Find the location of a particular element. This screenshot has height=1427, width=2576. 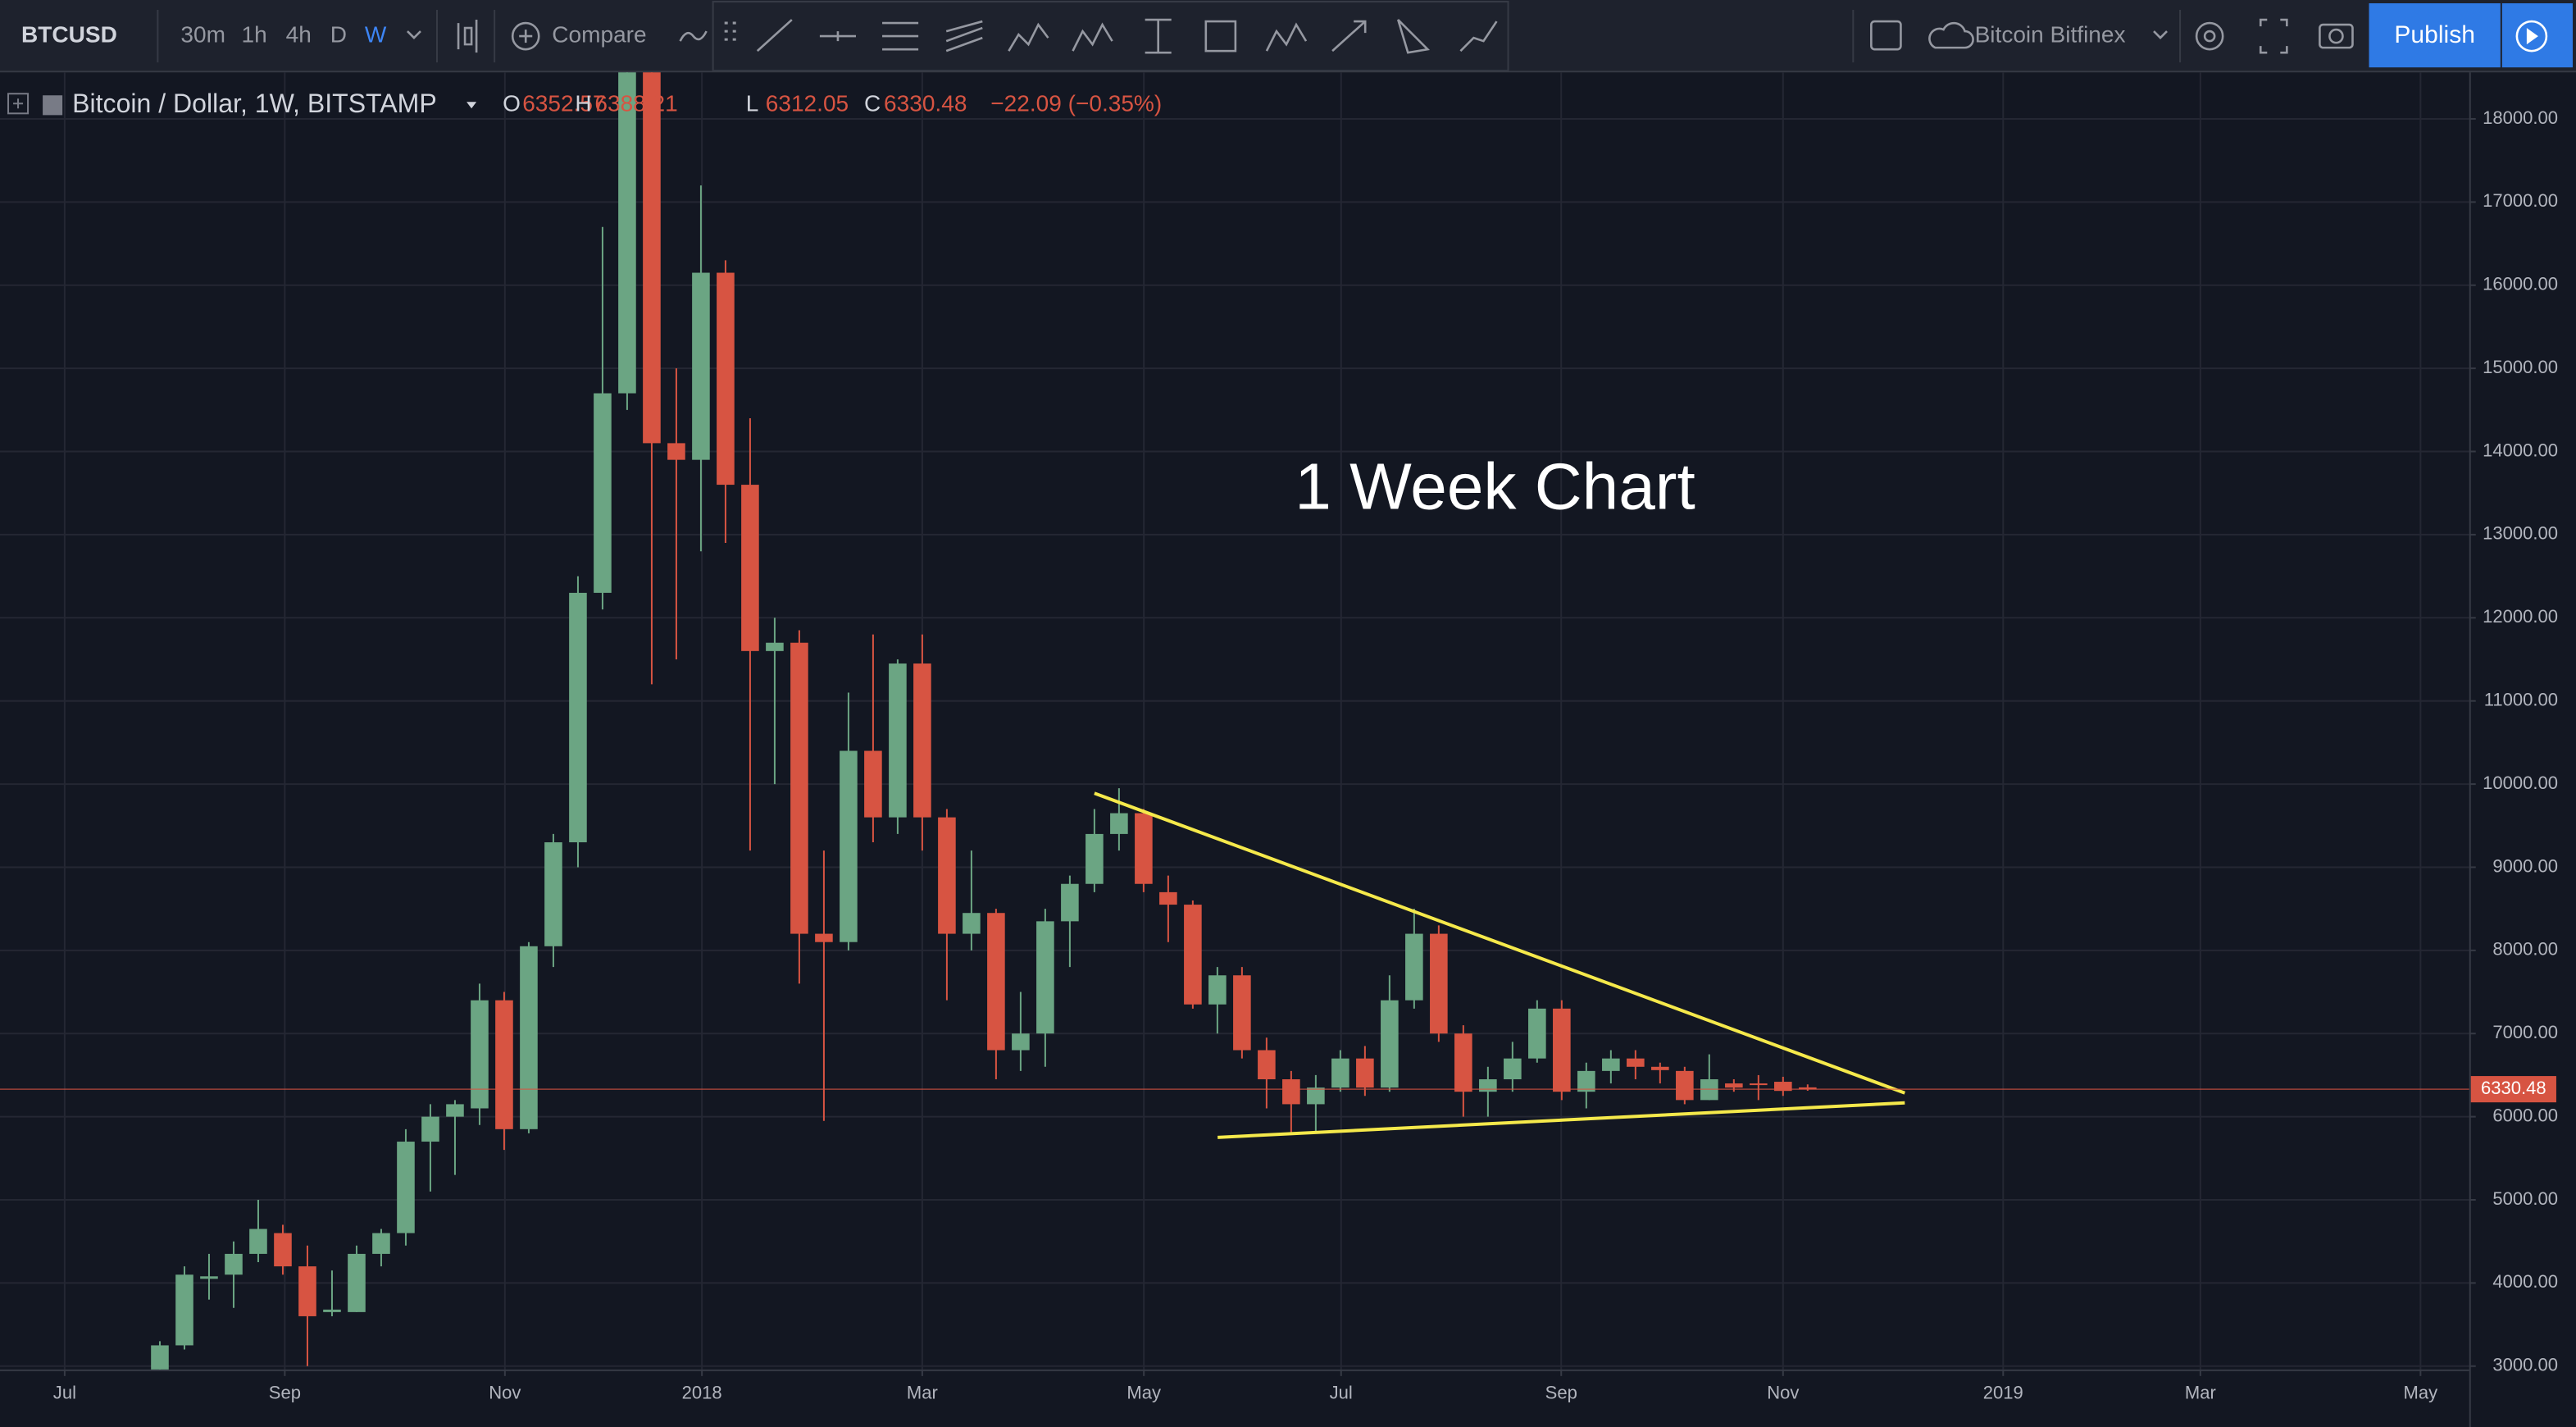

last-price-label: 6330.48 is located at coordinates (2514, 1088).